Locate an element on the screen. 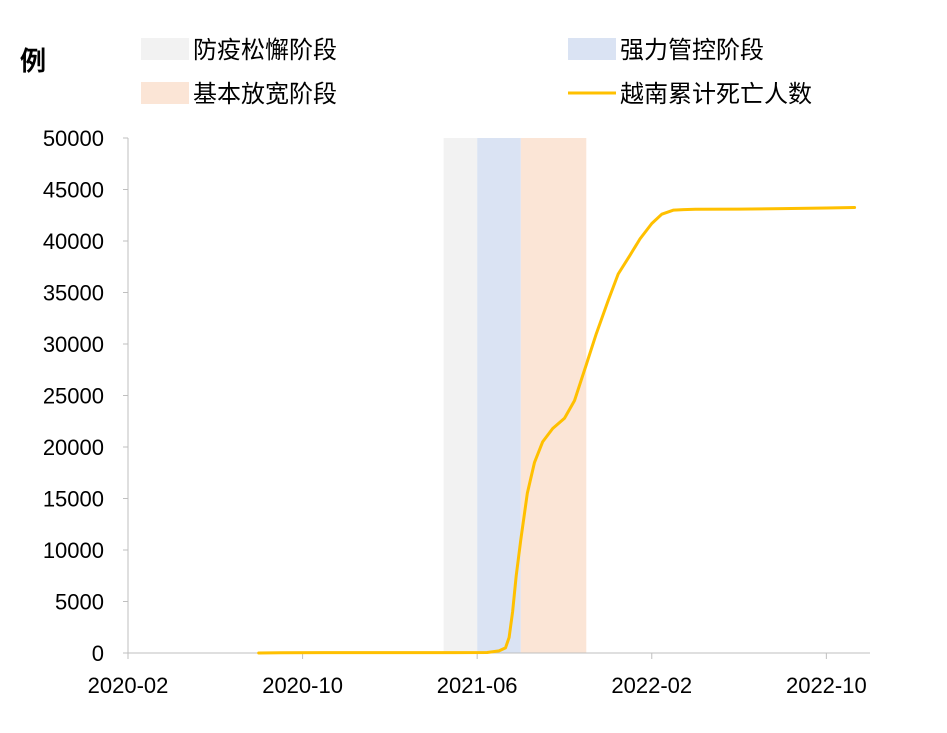 Image resolution: width=947 pixels, height=733 pixels. legend-item-2: 基本放宽阶段 is located at coordinates (239, 94).